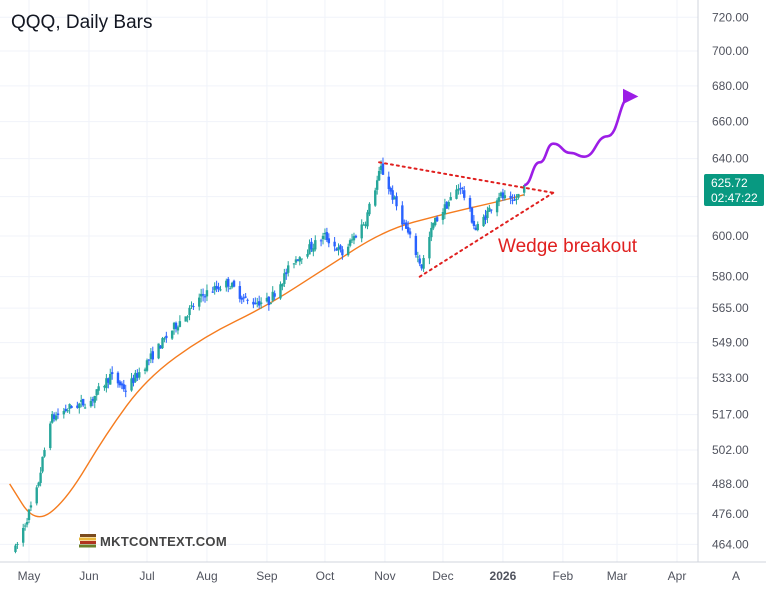 The image size is (766, 590). I want to click on stacked-books-icon, so click(87, 541).